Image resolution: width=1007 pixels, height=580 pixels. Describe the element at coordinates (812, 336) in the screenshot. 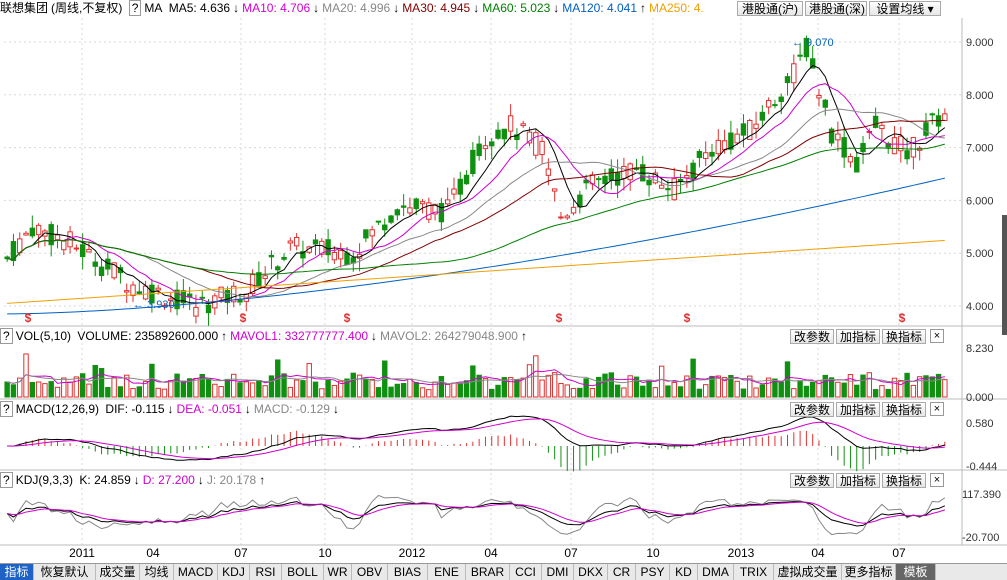

I see `vol-edit-params-button: 改参数` at that location.